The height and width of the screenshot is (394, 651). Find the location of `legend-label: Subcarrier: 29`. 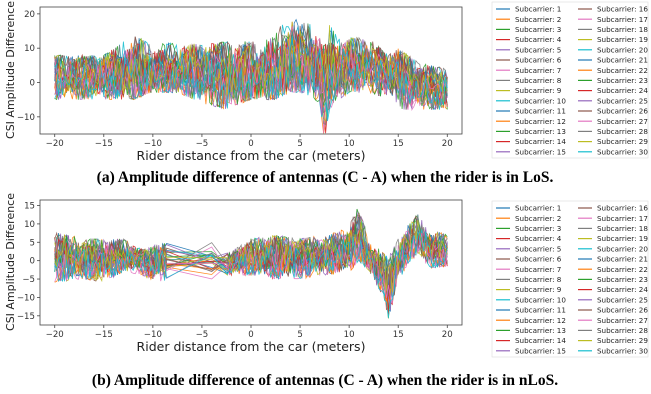

legend-label: Subcarrier: 29 is located at coordinates (622, 141).